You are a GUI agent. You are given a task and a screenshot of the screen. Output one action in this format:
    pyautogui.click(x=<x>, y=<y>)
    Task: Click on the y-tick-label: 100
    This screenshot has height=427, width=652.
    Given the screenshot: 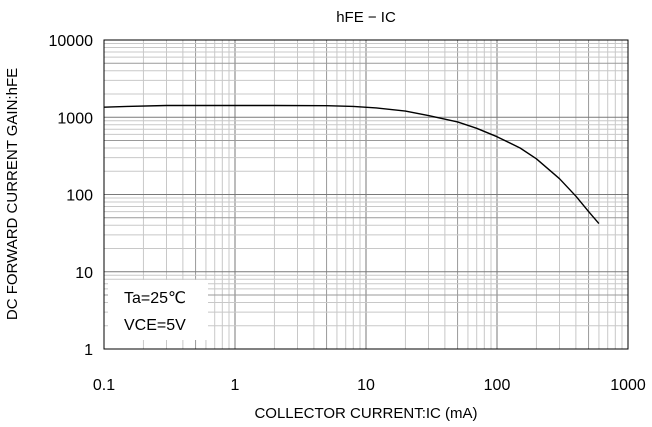 What is the action you would take?
    pyautogui.click(x=79, y=196)
    